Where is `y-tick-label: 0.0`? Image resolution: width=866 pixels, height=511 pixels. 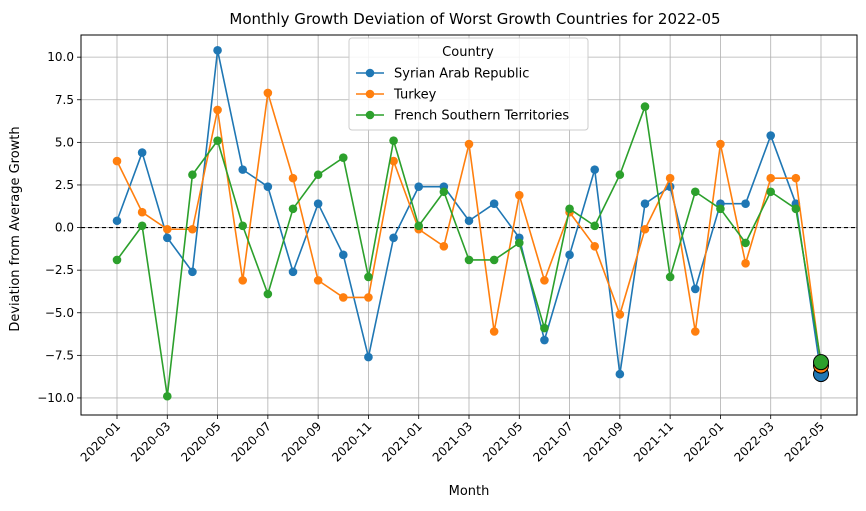
y-tick-label: 0.0 is located at coordinates (64, 228).